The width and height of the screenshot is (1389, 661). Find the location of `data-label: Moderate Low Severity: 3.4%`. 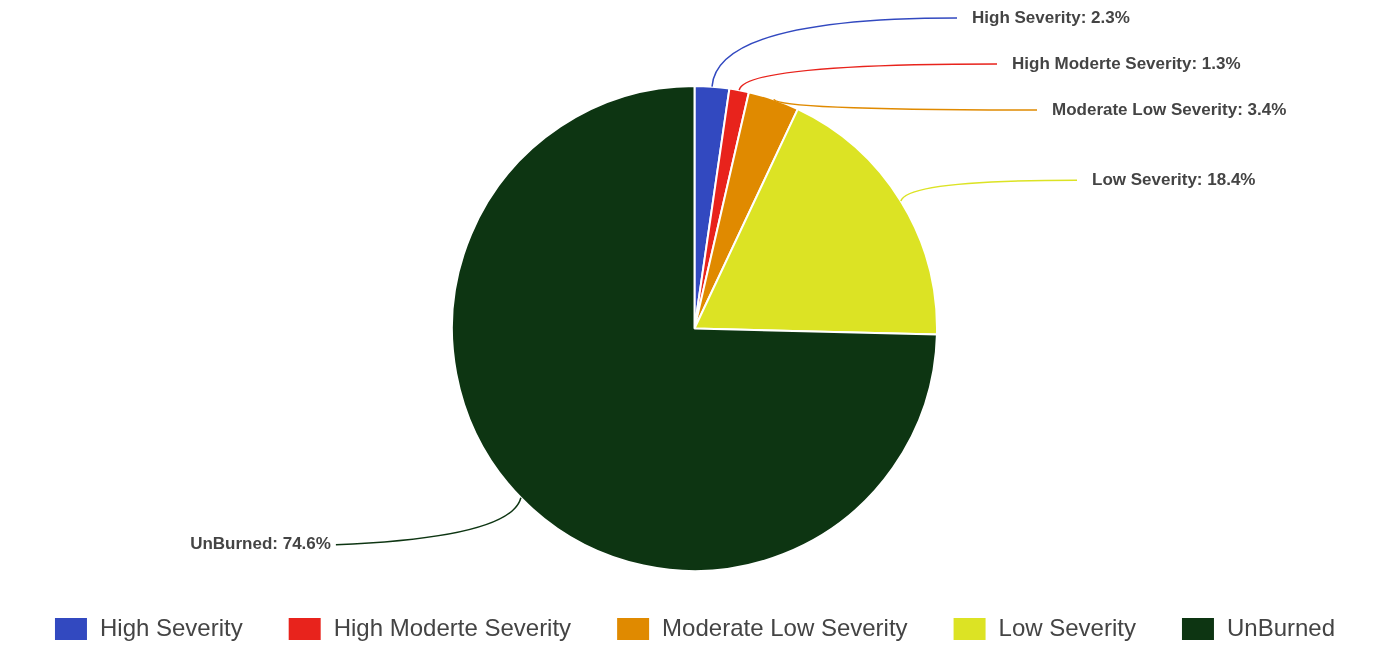

data-label: Moderate Low Severity: 3.4% is located at coordinates (1169, 109).